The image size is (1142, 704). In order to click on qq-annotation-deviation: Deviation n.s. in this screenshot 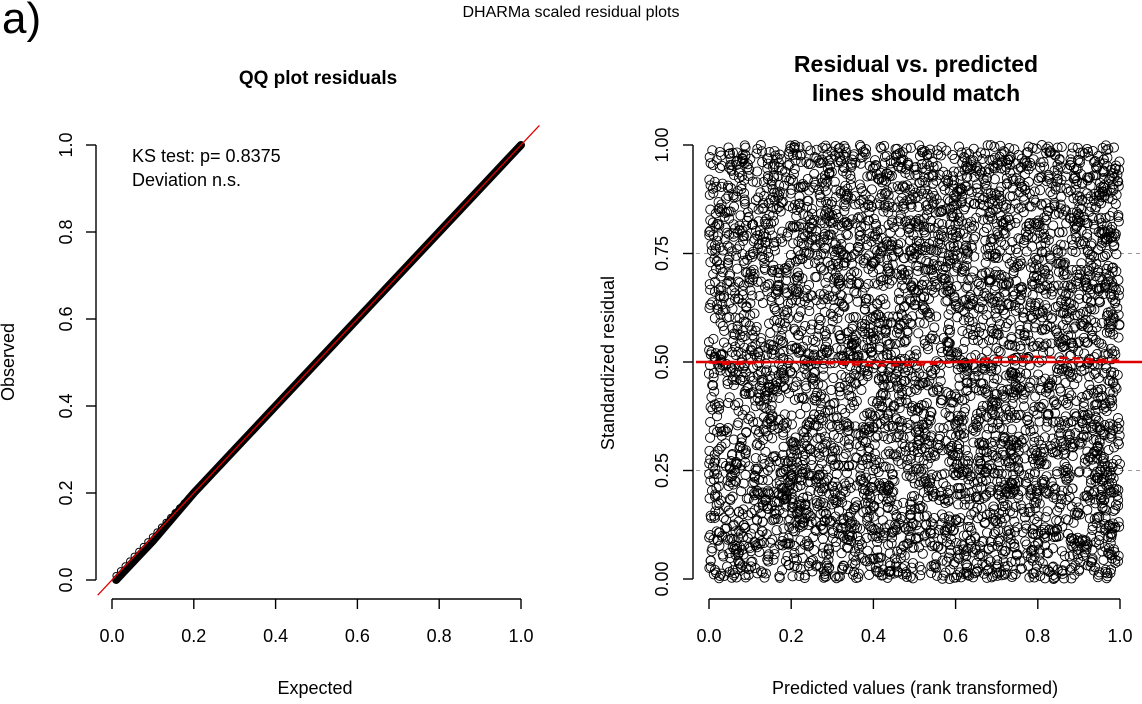, I will do `click(186, 180)`.